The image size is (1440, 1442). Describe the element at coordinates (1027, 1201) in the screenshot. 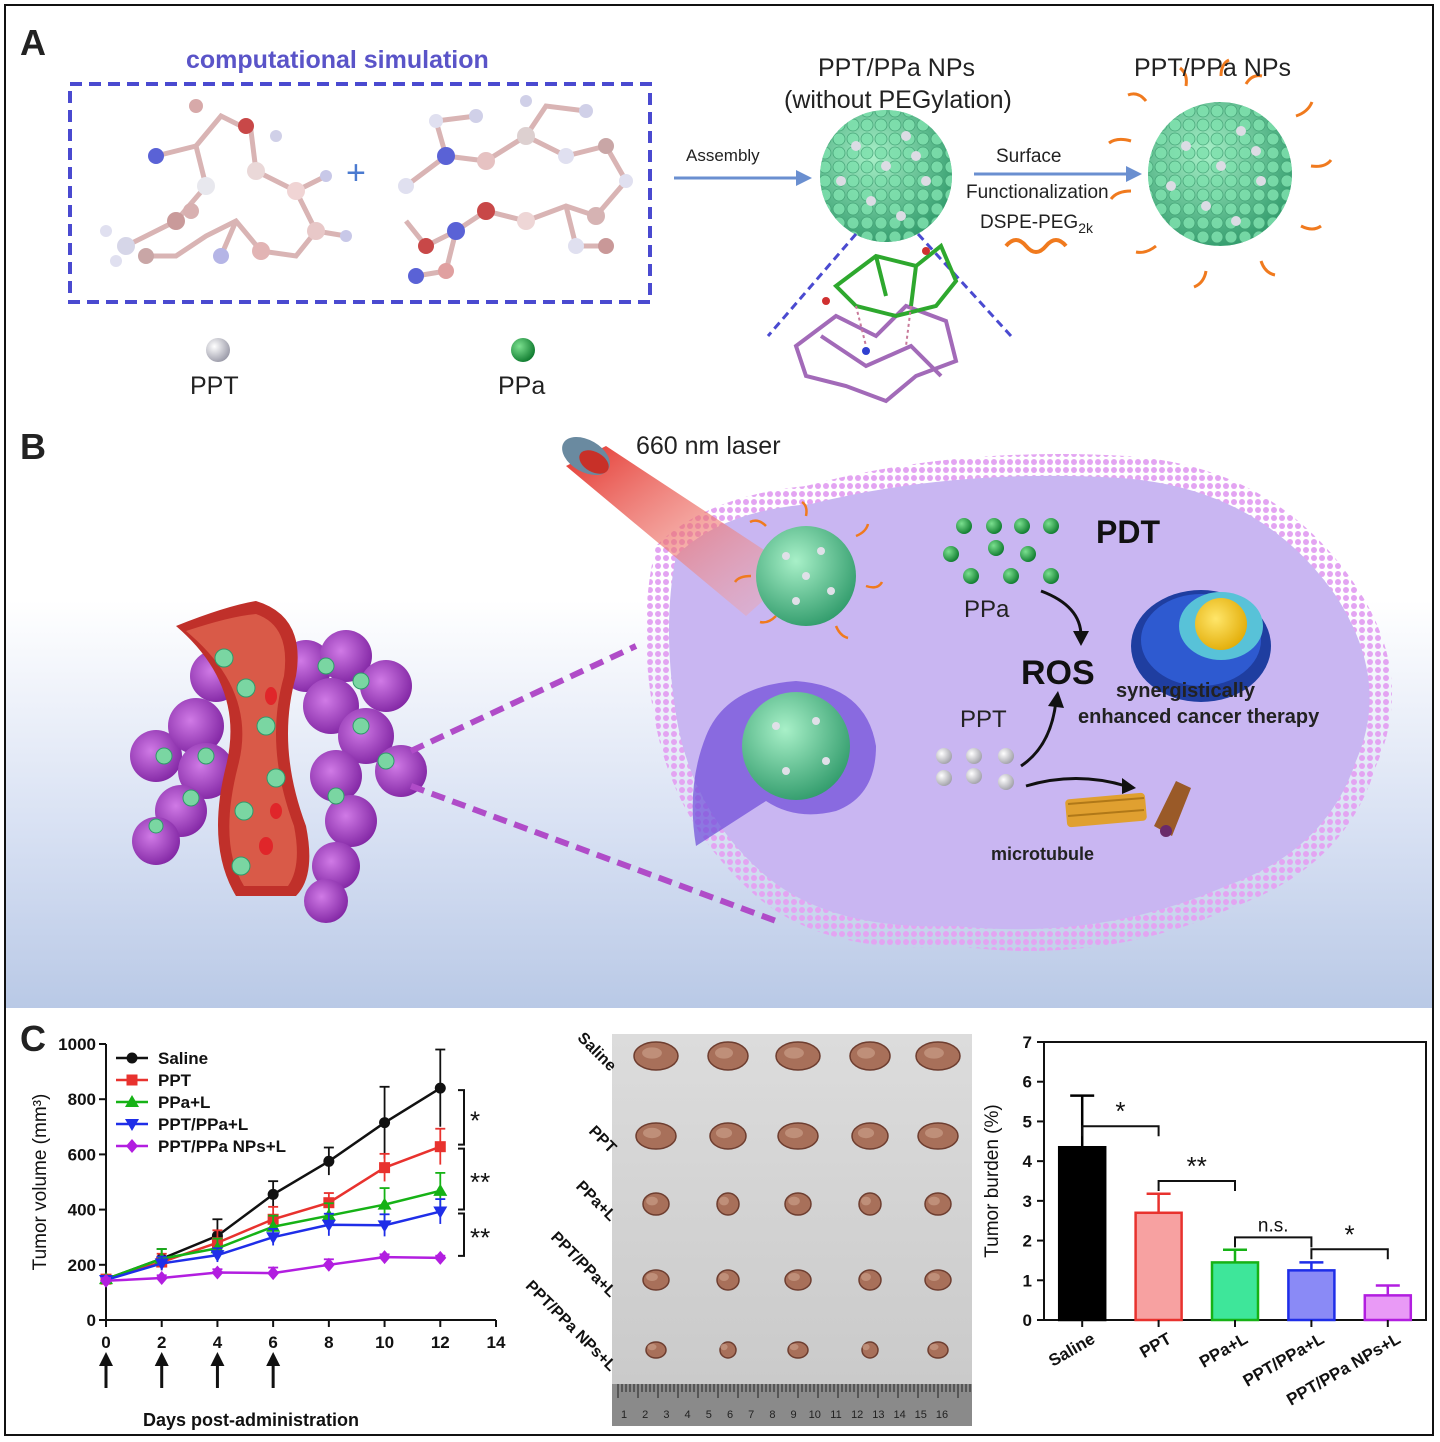

I see `y-tick-label: 3` at that location.